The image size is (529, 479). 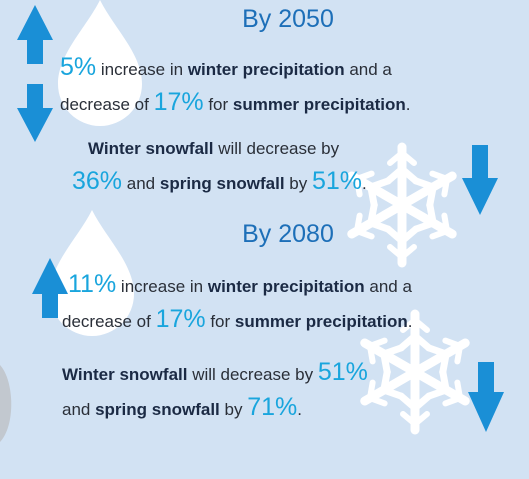 What do you see at coordinates (78, 67) in the screenshot?
I see `text-segment: 5%` at bounding box center [78, 67].